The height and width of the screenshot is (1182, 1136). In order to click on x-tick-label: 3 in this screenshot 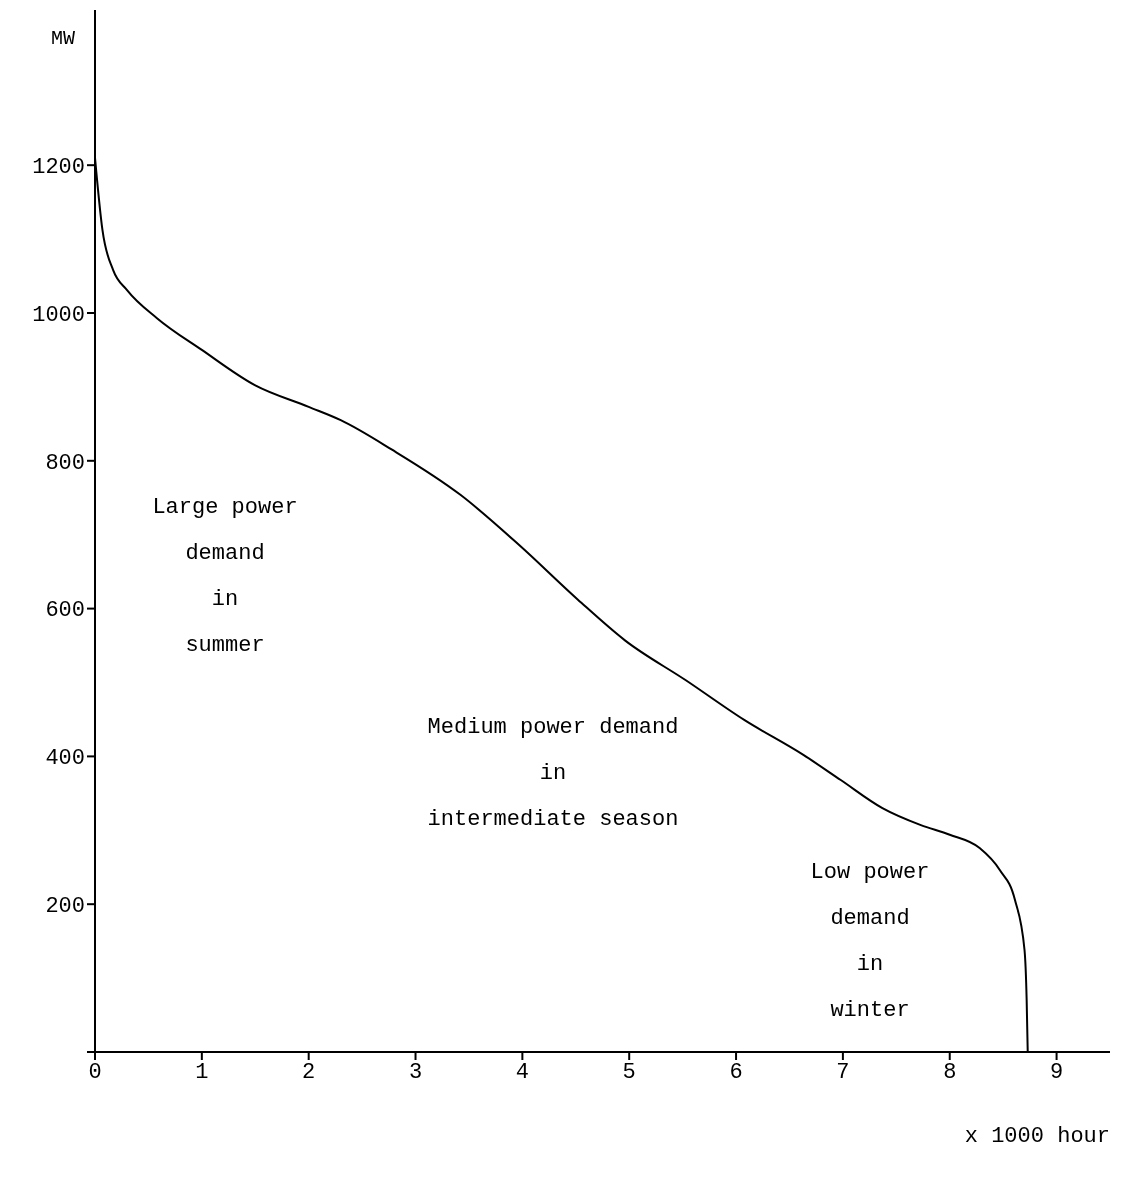, I will do `click(415, 1072)`.